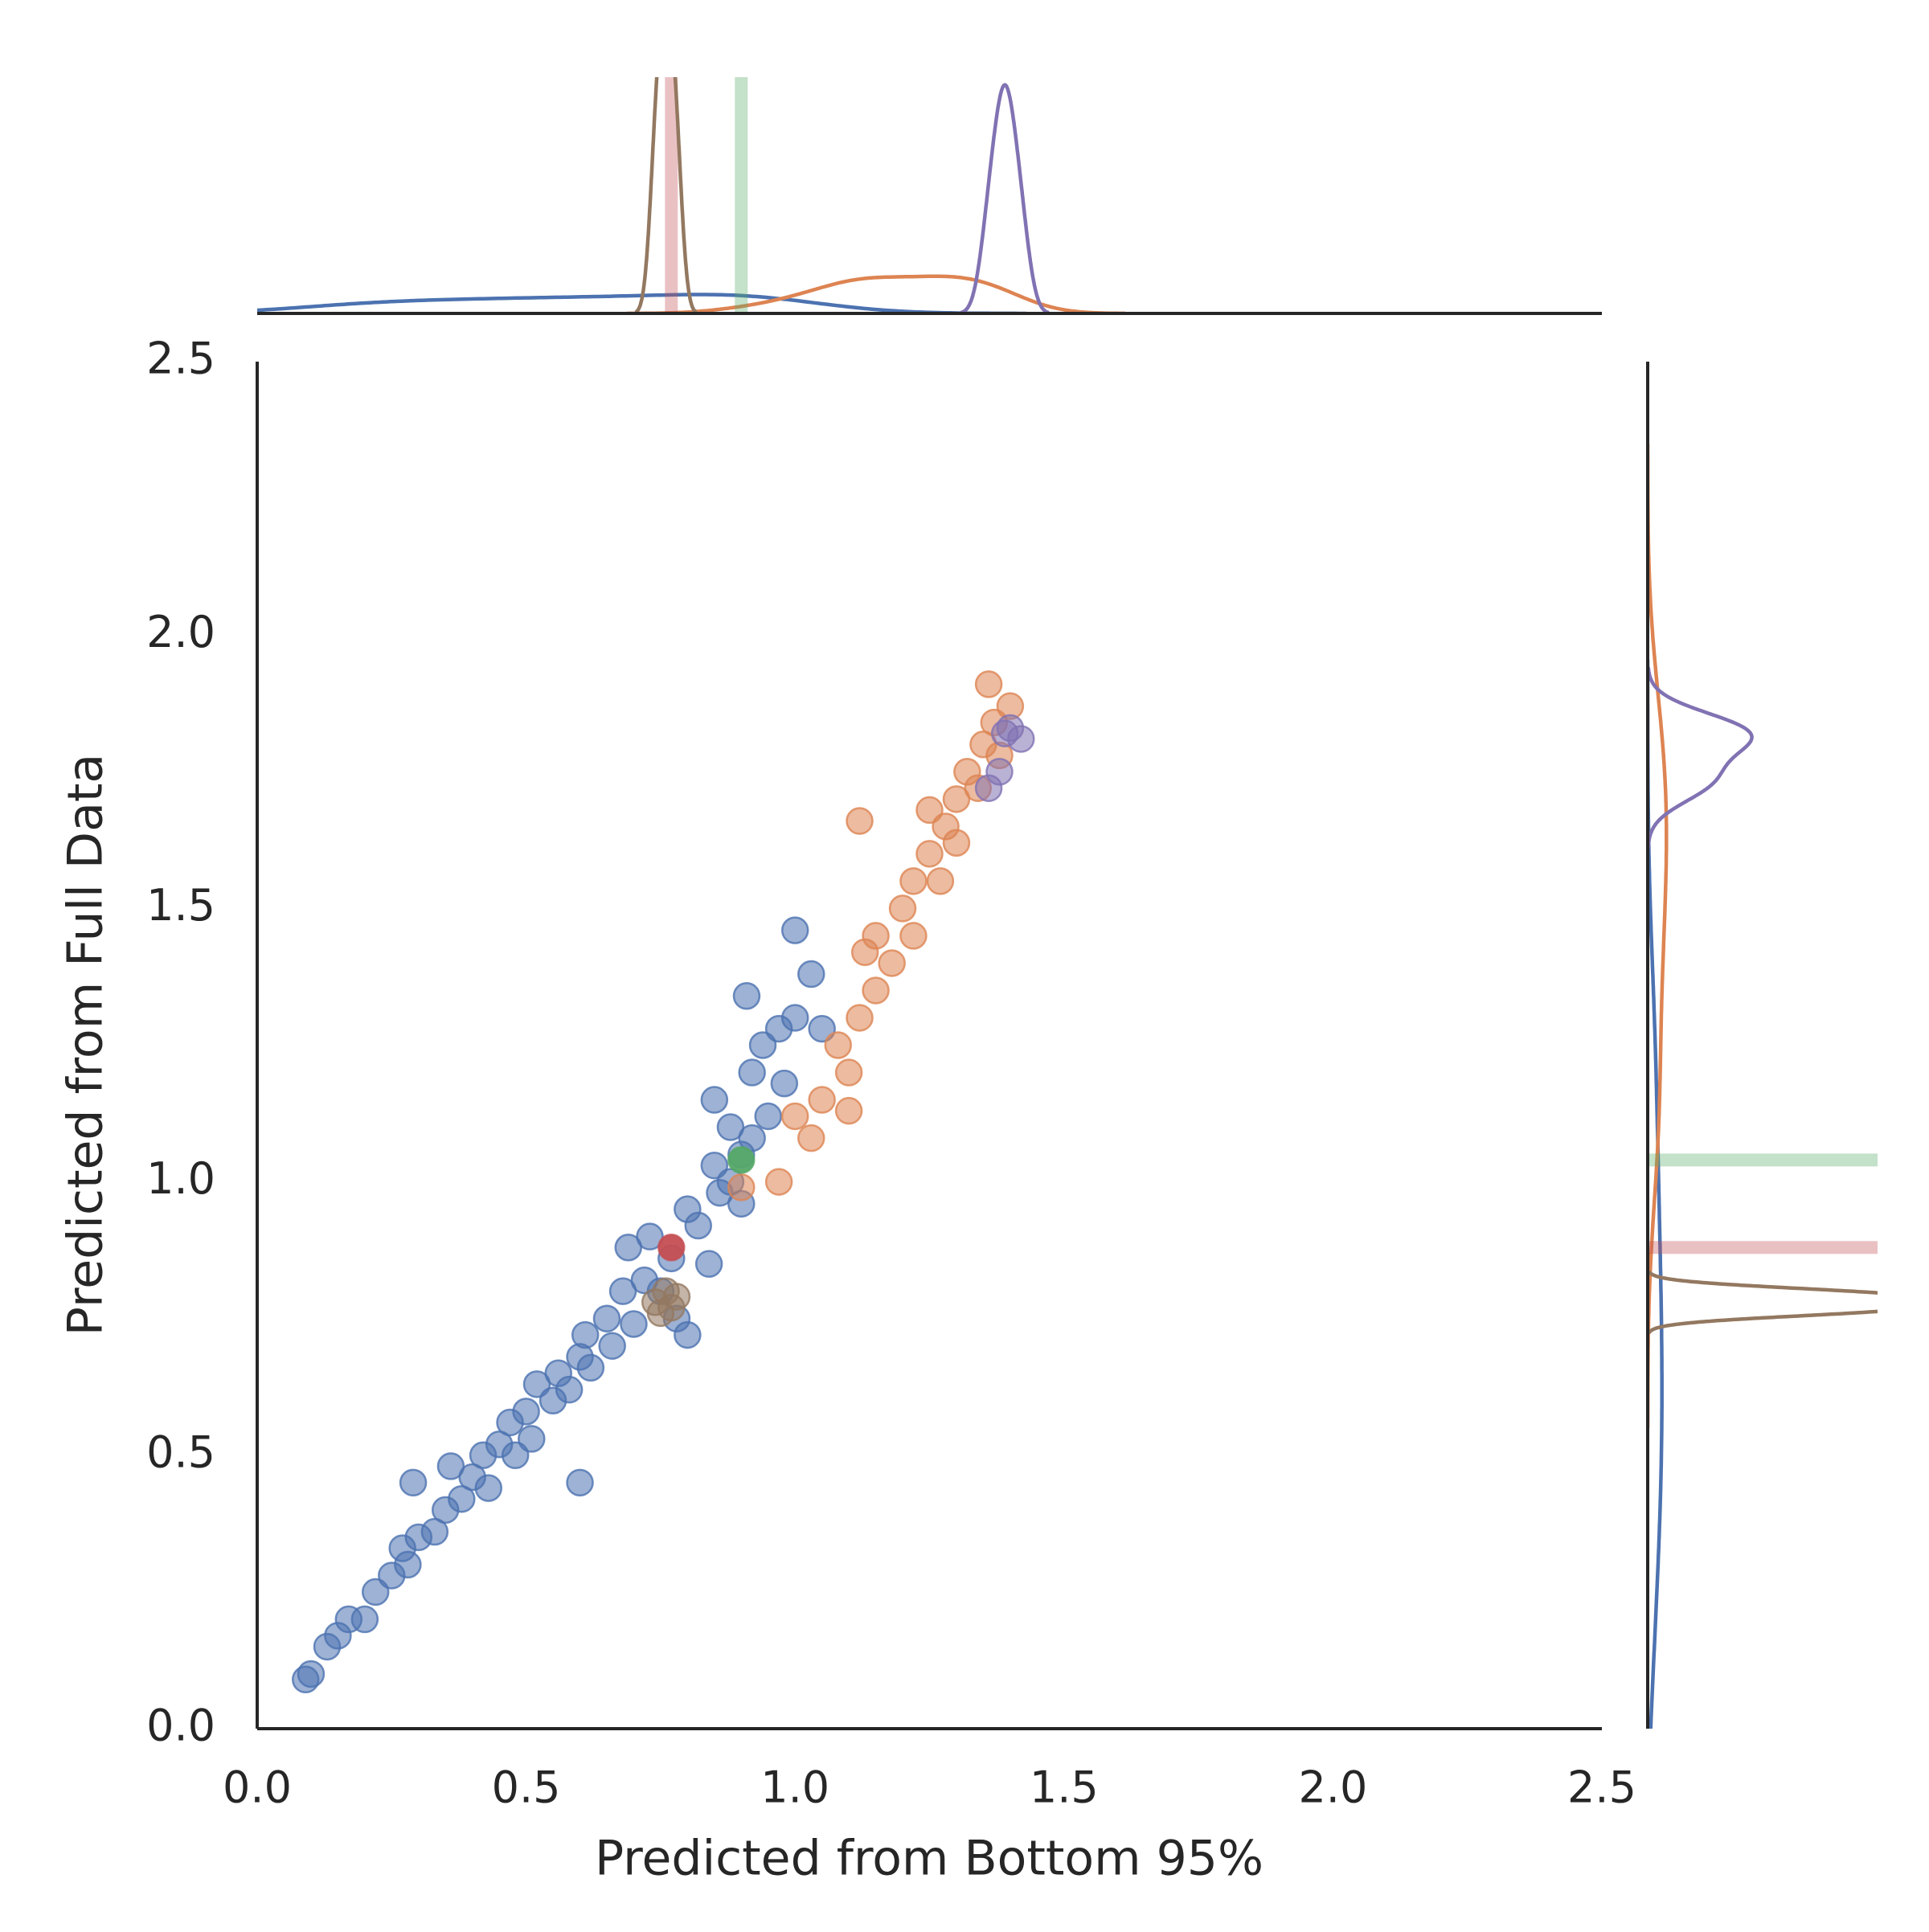 The image size is (1929, 1932). What do you see at coordinates (526, 1787) in the screenshot?
I see `x-tick-label: 0.5` at bounding box center [526, 1787].